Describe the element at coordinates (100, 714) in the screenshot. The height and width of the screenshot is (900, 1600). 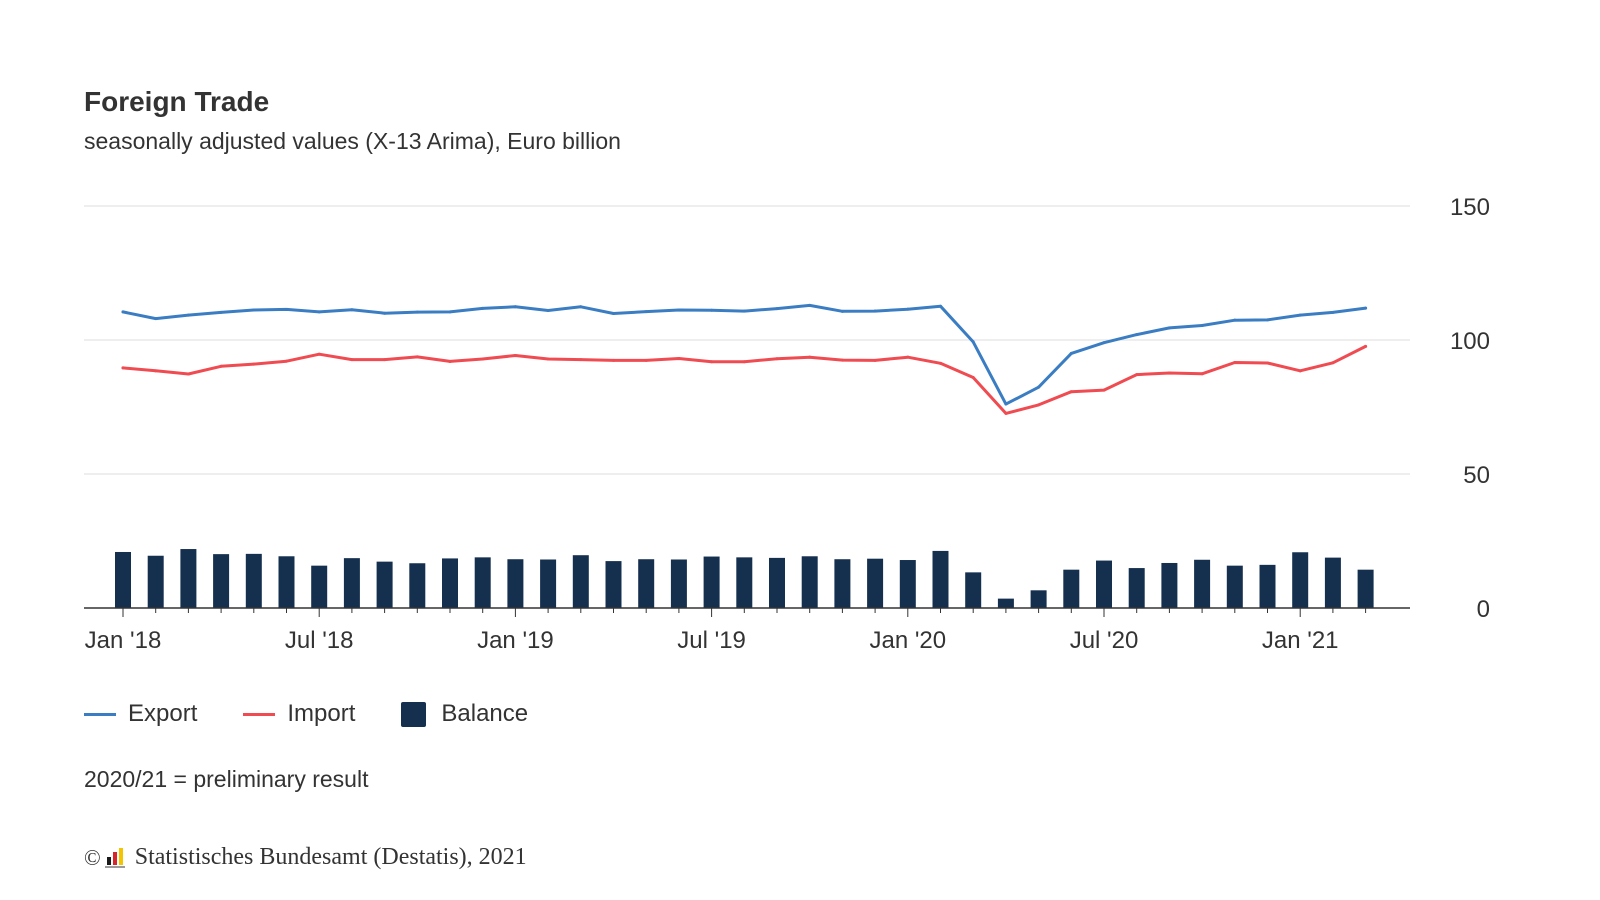
I see `legend-swatch-export` at that location.